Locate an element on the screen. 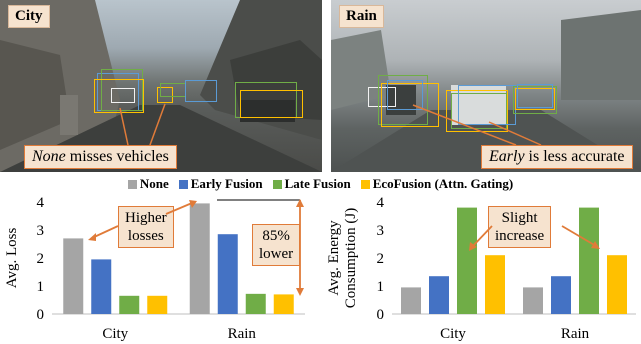 This screenshot has height=344, width=641. callout-text: misses vehicles is located at coordinates (117, 156).